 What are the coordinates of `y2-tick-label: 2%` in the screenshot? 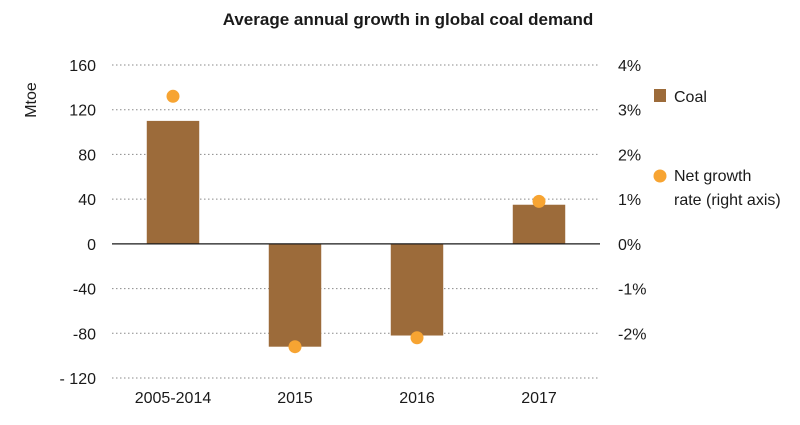 It's located at (629, 155).